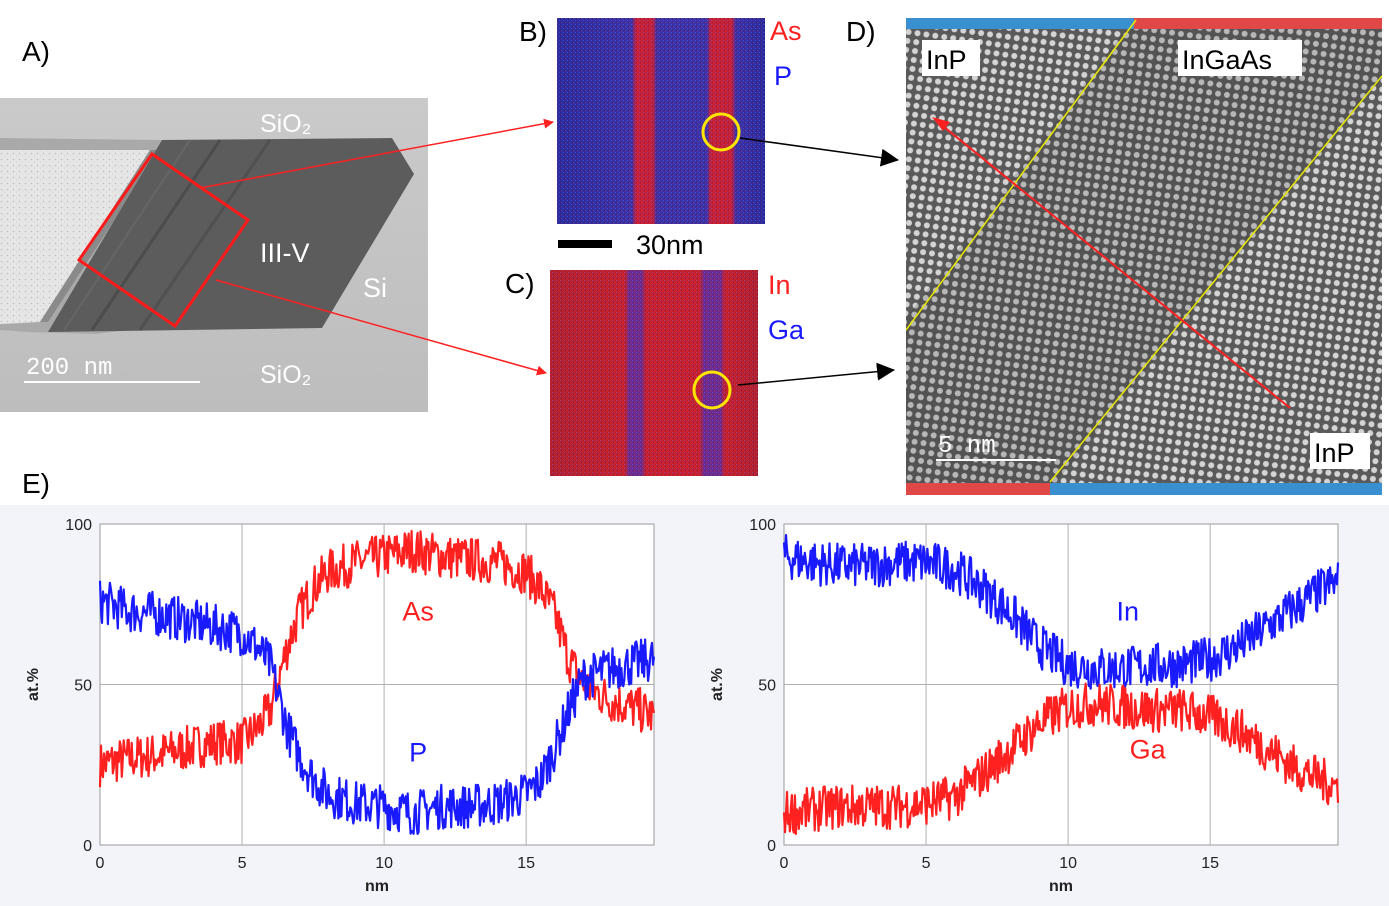 The height and width of the screenshot is (906, 1389). What do you see at coordinates (1334, 453) in the screenshot?
I see `label-inp-right: InP` at bounding box center [1334, 453].